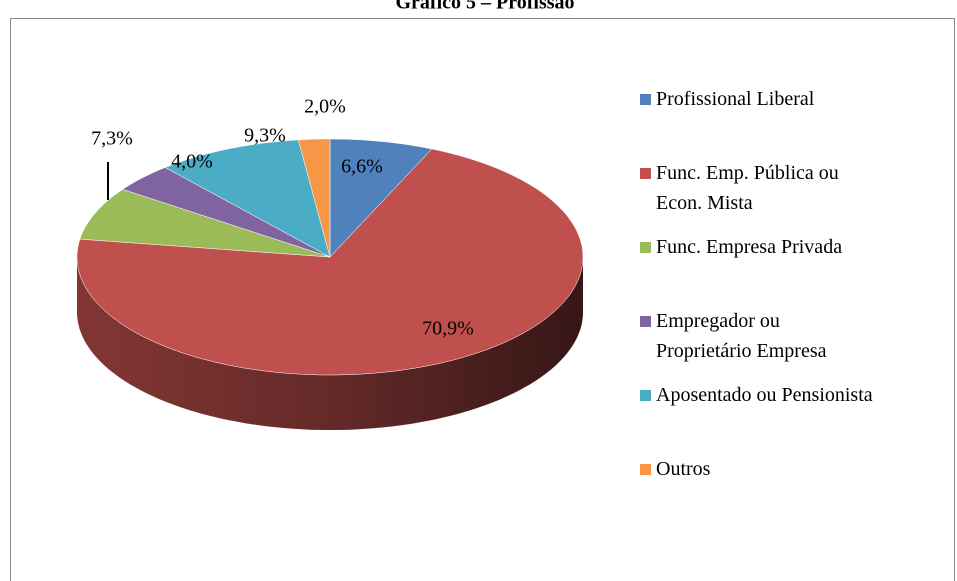  Describe the element at coordinates (735, 99) in the screenshot. I see `legend-label: Profissional Liberal` at that location.